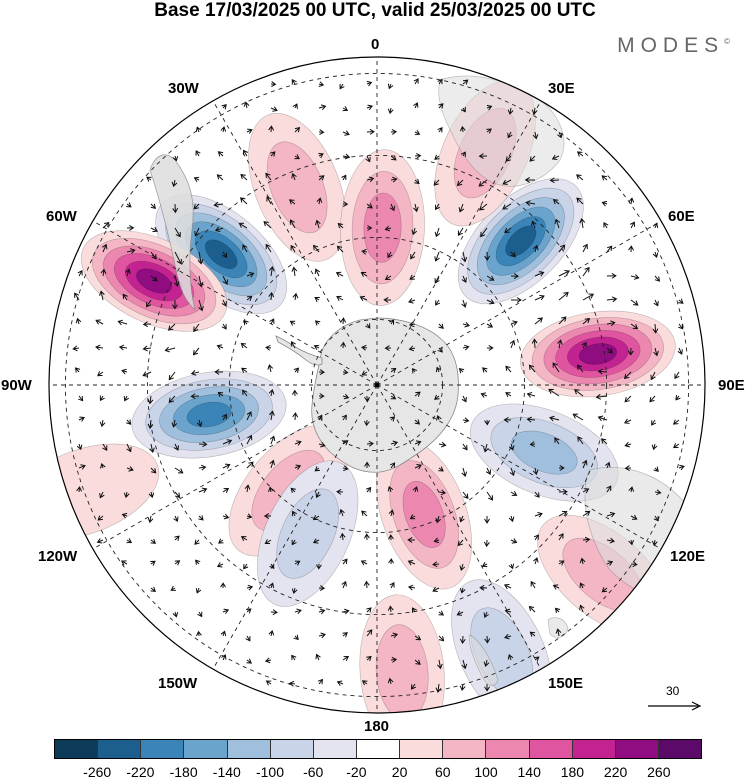 The height and width of the screenshot is (783, 750). Describe the element at coordinates (673, 691) in the screenshot. I see `reference-vector-label: 30` at that location.